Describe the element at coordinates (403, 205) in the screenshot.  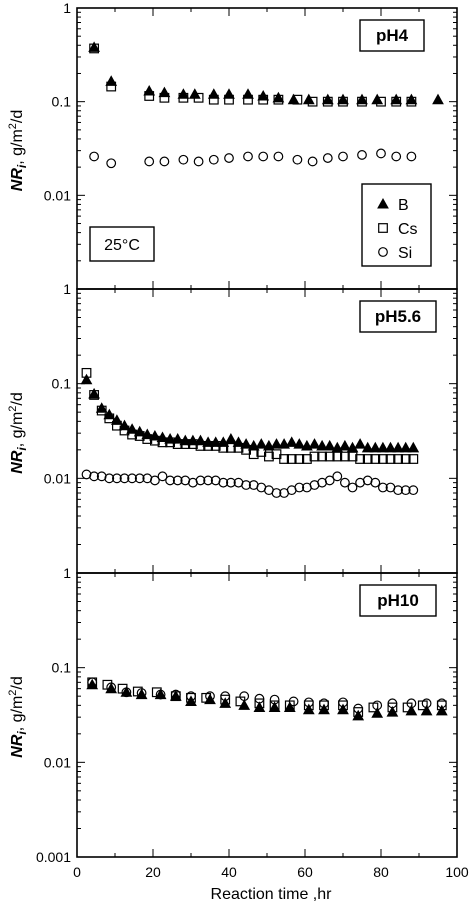
I see `legend-label-b: B` at that location.